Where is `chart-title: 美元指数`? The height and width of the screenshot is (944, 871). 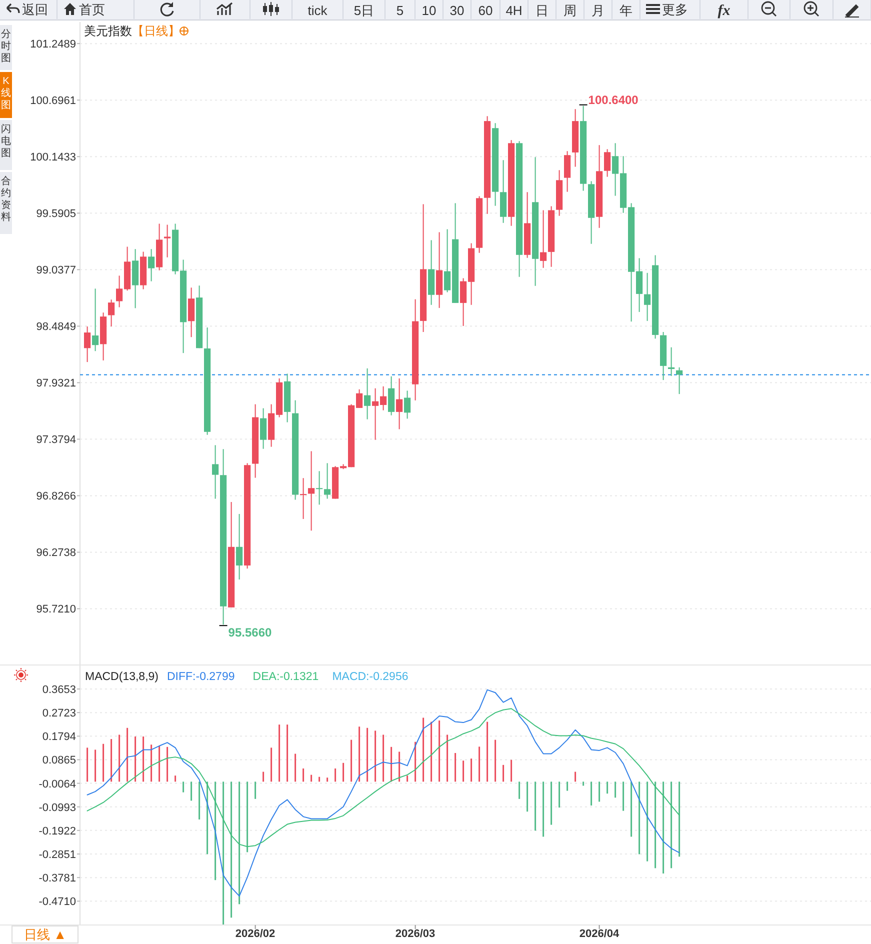 chart-title: 美元指数 is located at coordinates (108, 31).